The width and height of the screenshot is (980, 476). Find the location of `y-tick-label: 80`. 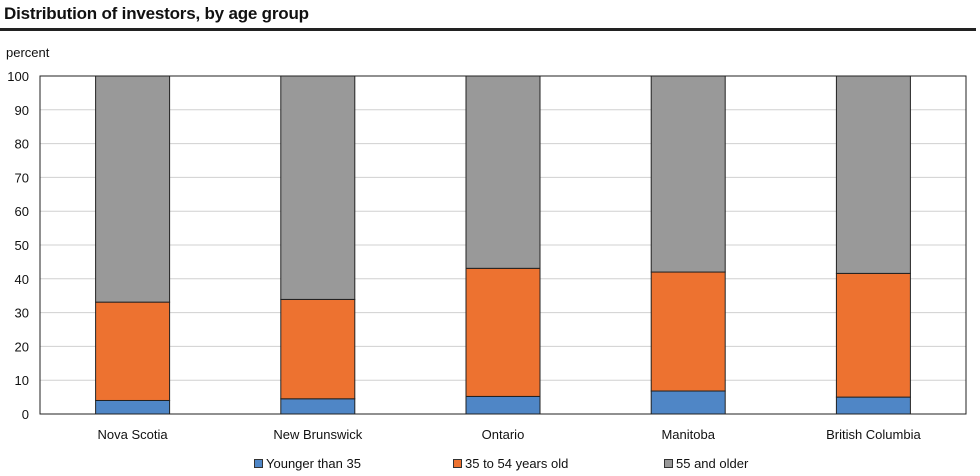

y-tick-label: 80 is located at coordinates (22, 144).